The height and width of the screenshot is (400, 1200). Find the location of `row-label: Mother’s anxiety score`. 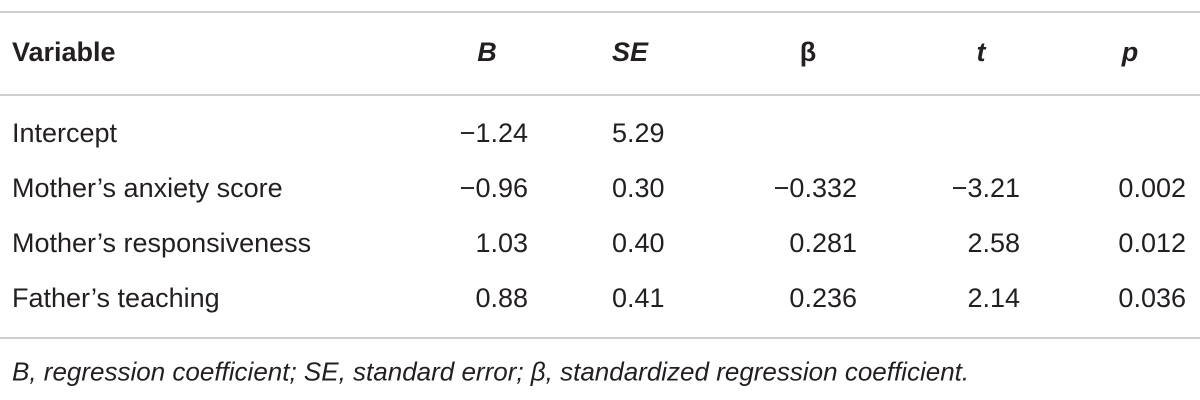

row-label: Mother’s anxiety score is located at coordinates (147, 188).